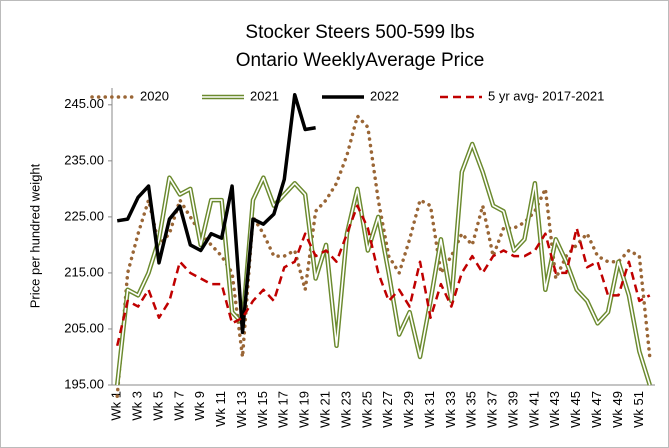  What do you see at coordinates (137, 406) in the screenshot?
I see `x-tick-label: Wk 3` at bounding box center [137, 406].